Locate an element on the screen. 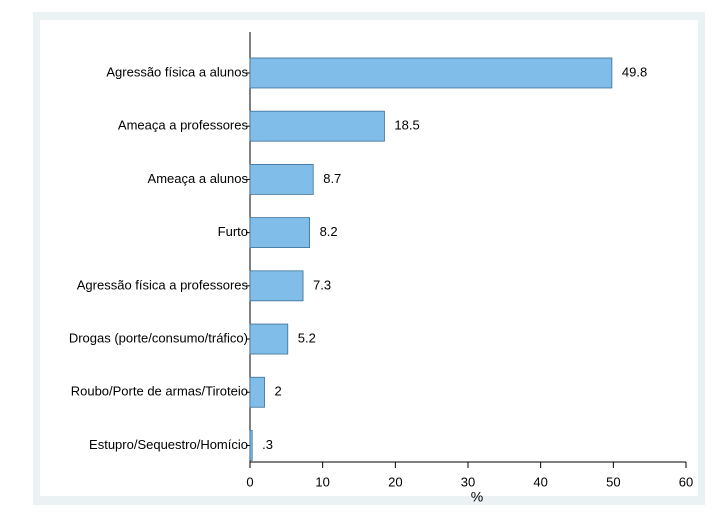  y-tick-label: Furto is located at coordinates (233, 231).